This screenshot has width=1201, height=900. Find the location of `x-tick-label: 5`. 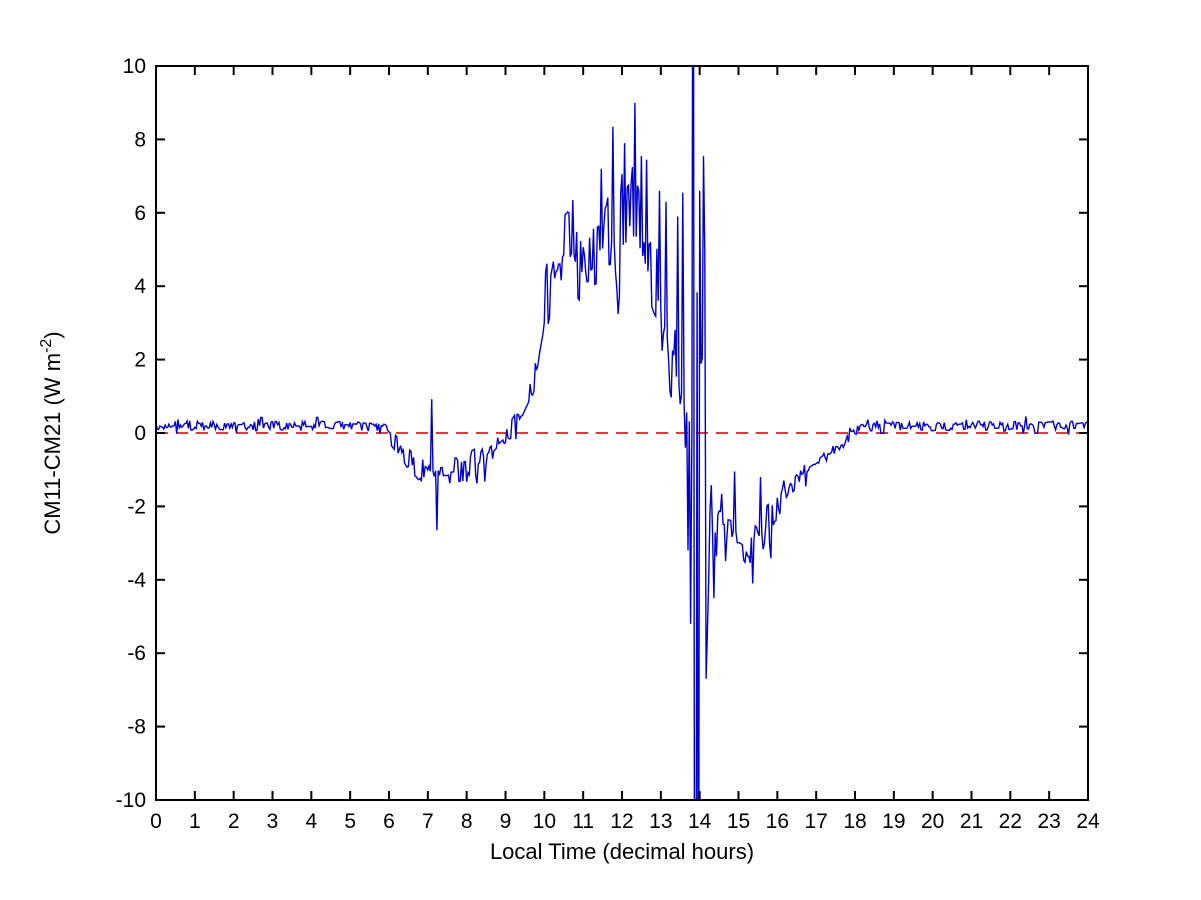

x-tick-label: 5 is located at coordinates (350, 821).